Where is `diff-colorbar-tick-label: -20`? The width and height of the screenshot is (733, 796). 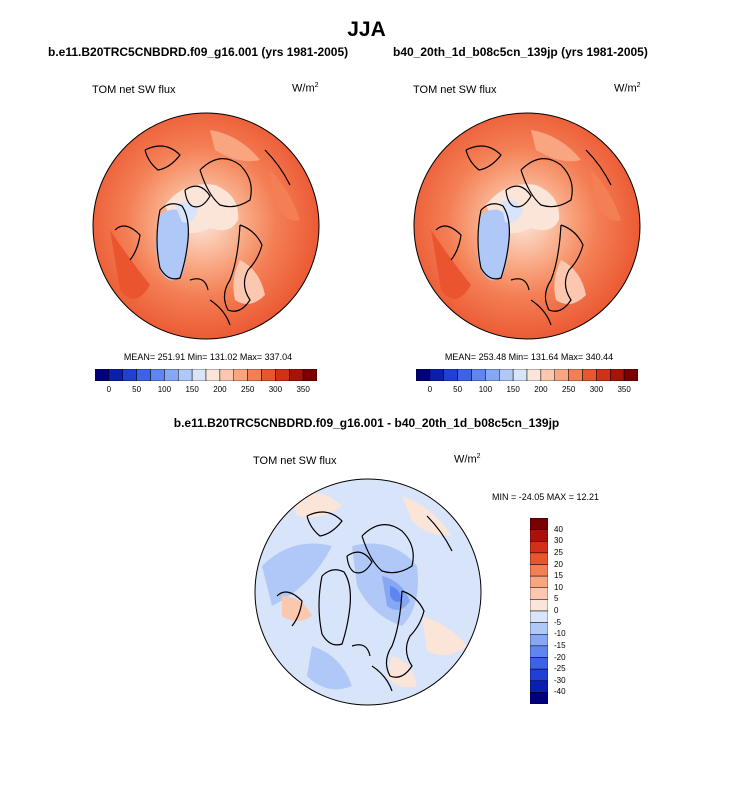 diff-colorbar-tick-label: -20 is located at coordinates (560, 657).